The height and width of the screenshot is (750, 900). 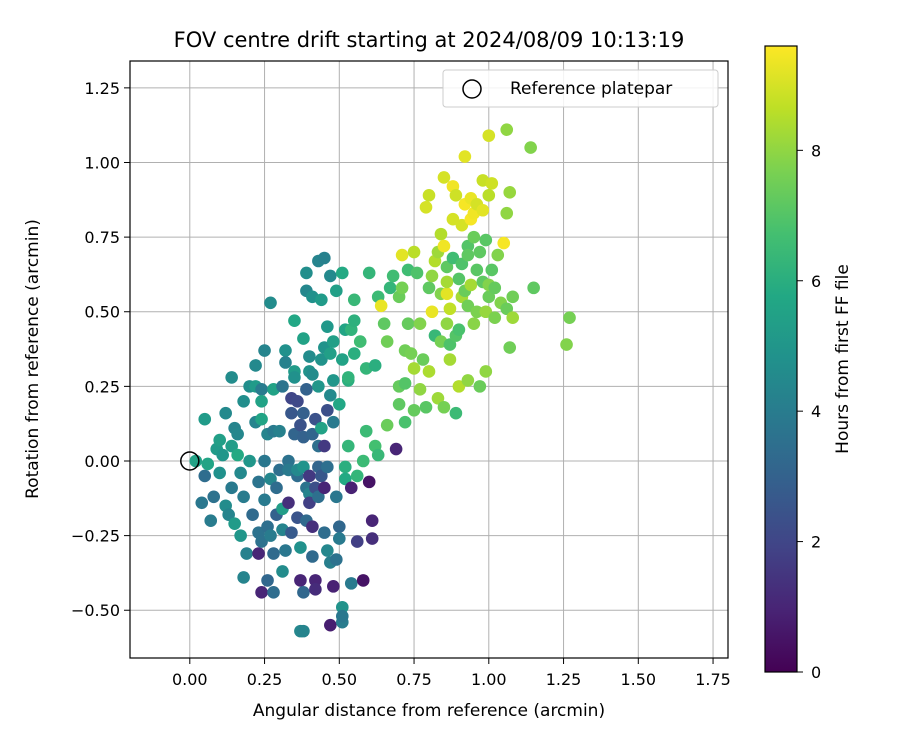 What do you see at coordinates (102, 461) in the screenshot?
I see `y-tick-label: 0.00` at bounding box center [102, 461].